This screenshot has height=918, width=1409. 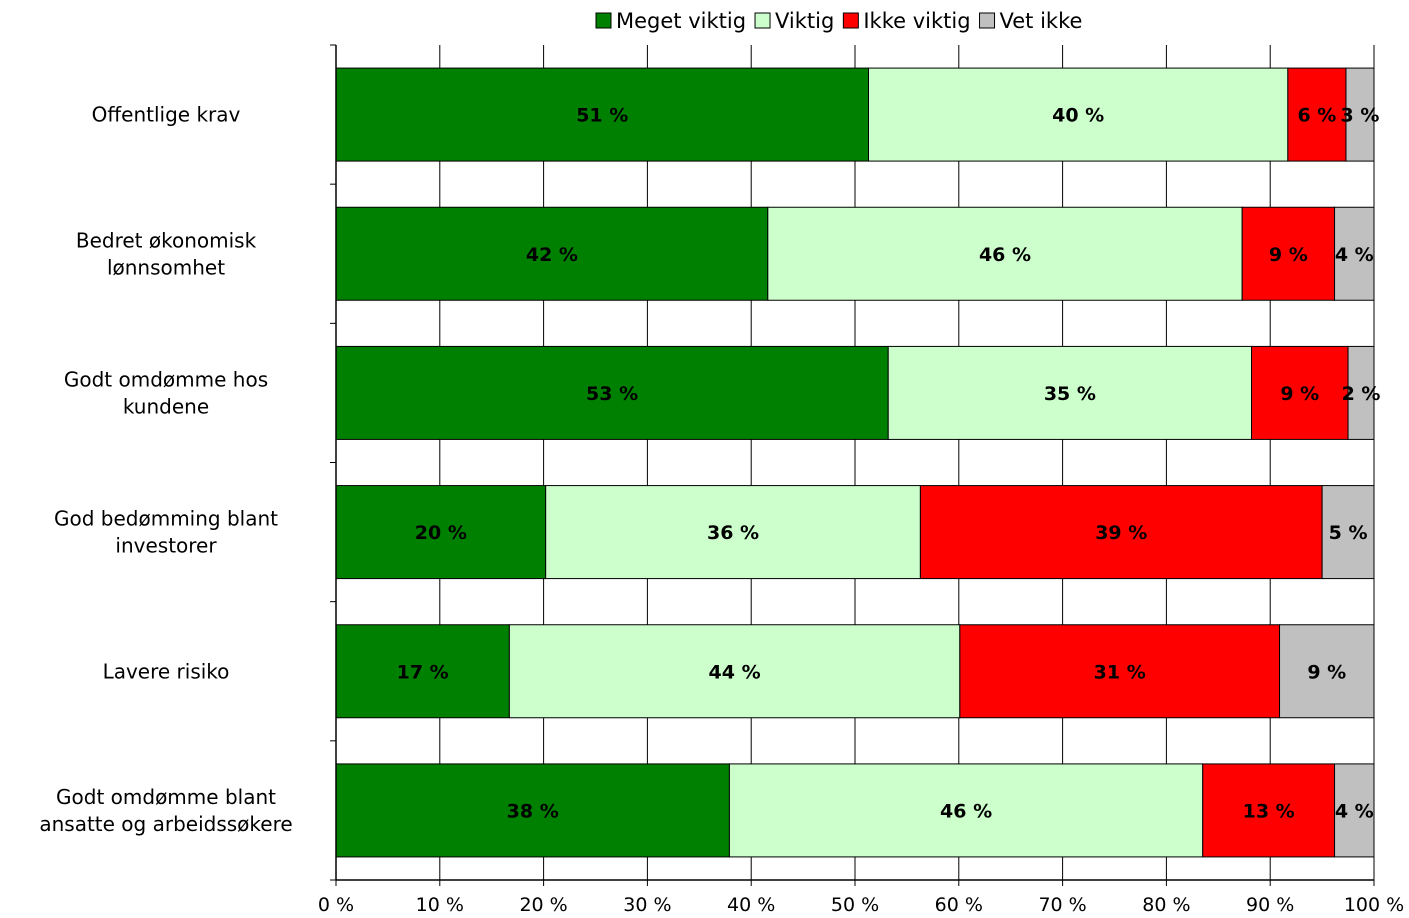 I want to click on data-label: 31 %, so click(x=1120, y=672).